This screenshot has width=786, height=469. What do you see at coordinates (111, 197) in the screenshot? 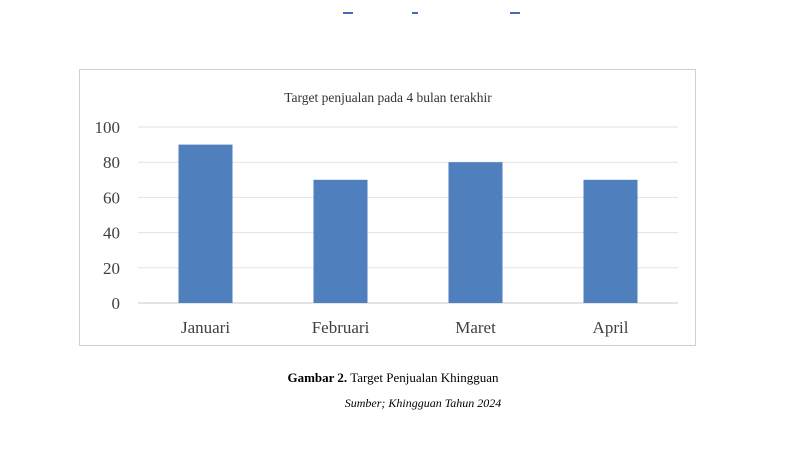
I see `y-tick-label: 60` at bounding box center [111, 197].